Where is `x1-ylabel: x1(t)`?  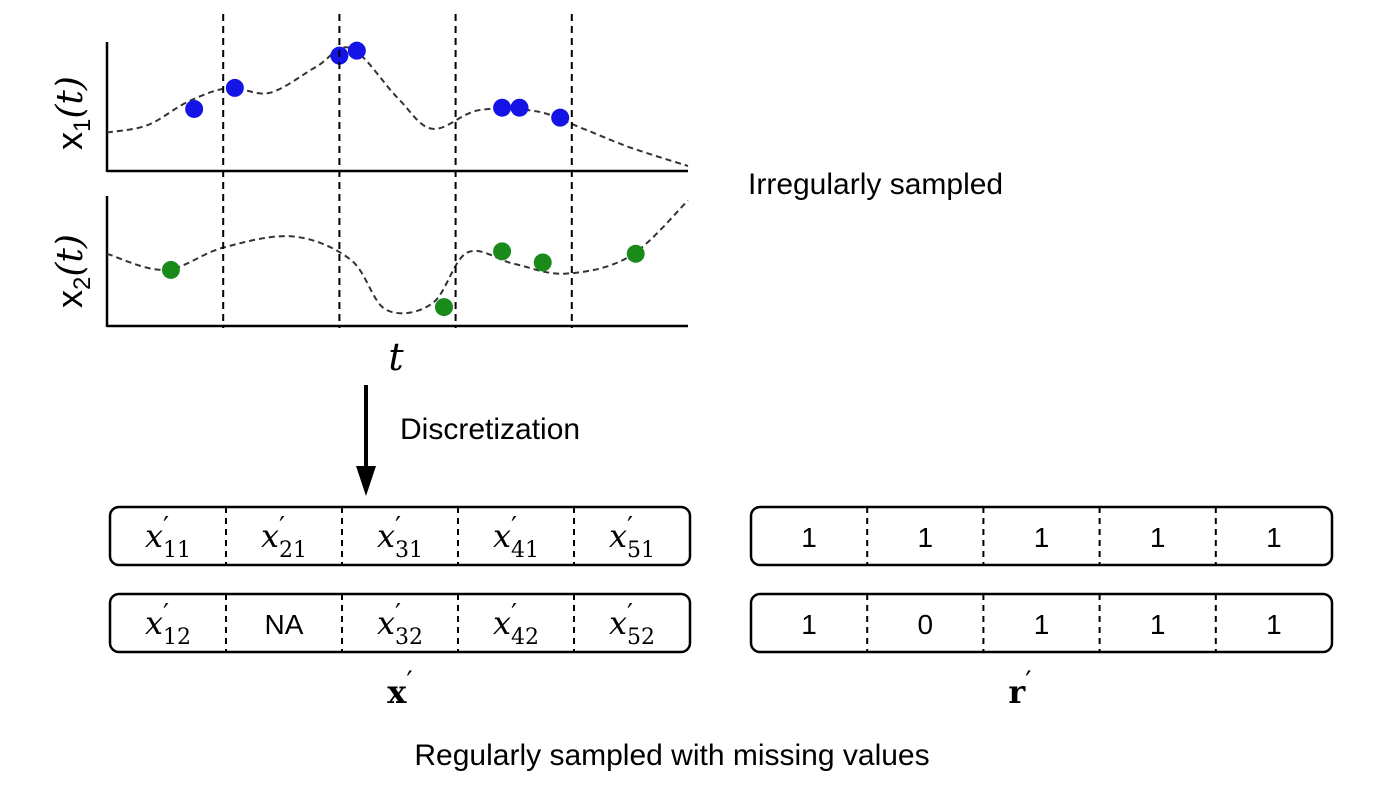 x1-ylabel: x1(t) is located at coordinates (72, 113).